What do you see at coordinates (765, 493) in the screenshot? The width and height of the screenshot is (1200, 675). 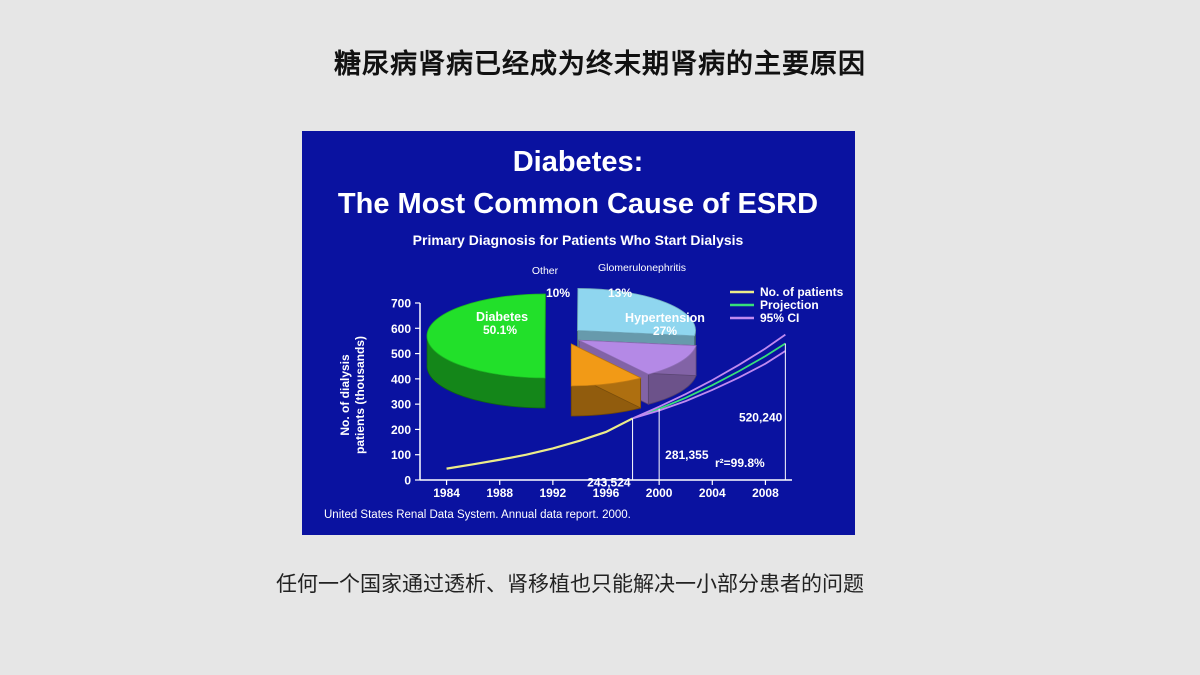 I see `x-tick-label: 2008` at bounding box center [765, 493].